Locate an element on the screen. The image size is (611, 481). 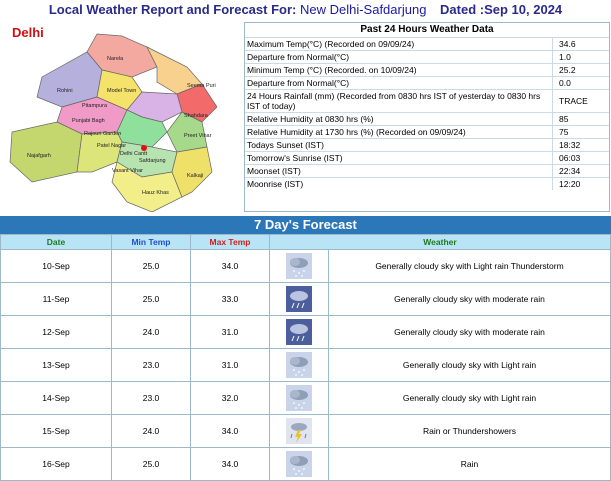
forecast-weather-text: Rain or Thundershowers is located at coordinates (469, 431).